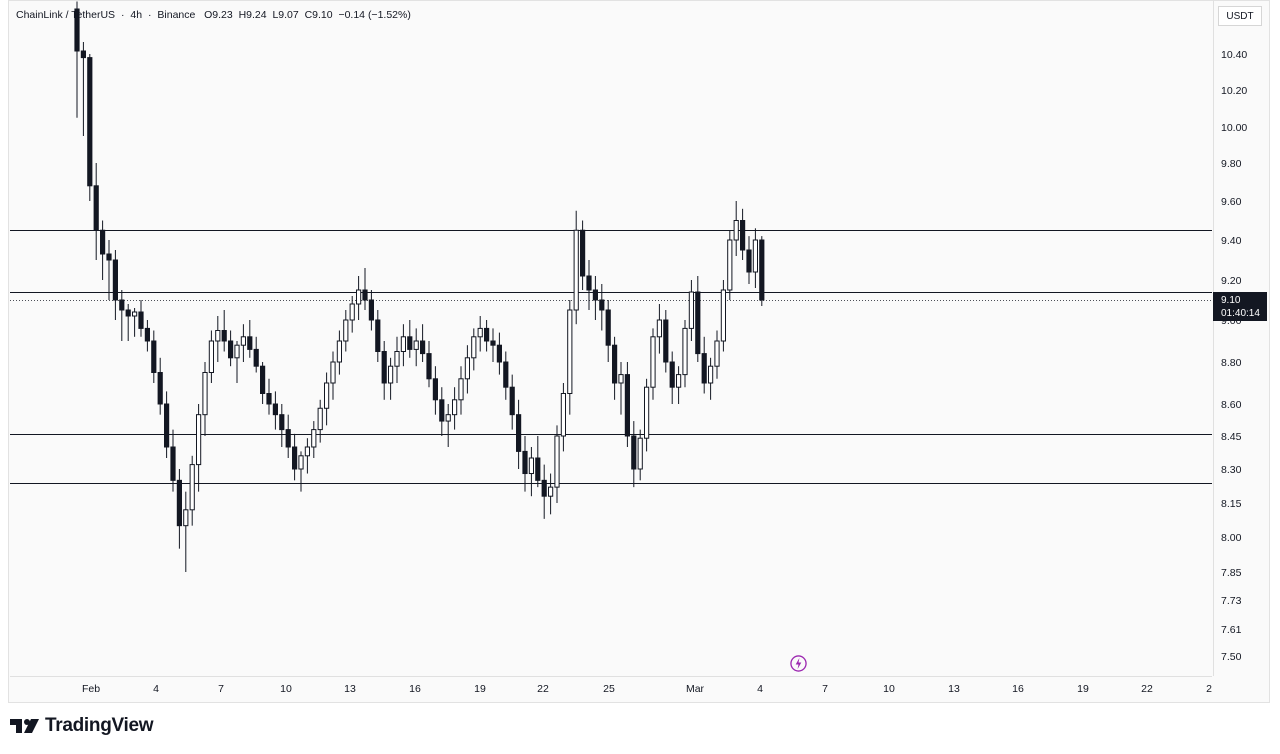 This screenshot has height=754, width=1280. What do you see at coordinates (66, 15) in the screenshot?
I see `symbol-name: ChainLink / TetherUS` at bounding box center [66, 15].